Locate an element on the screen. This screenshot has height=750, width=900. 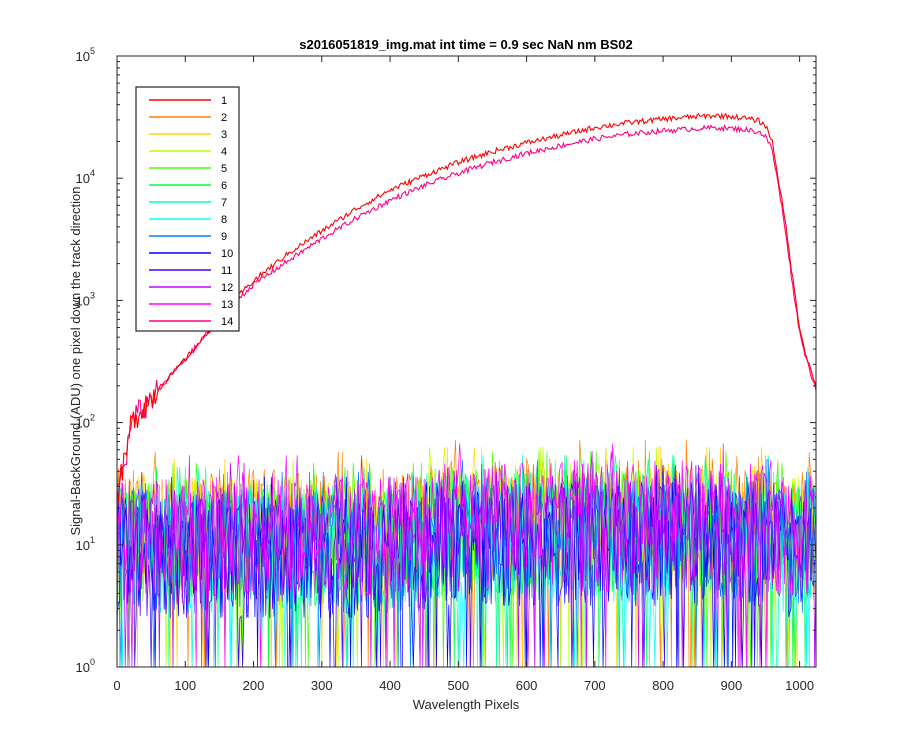
legend-box is located at coordinates (187, 209).